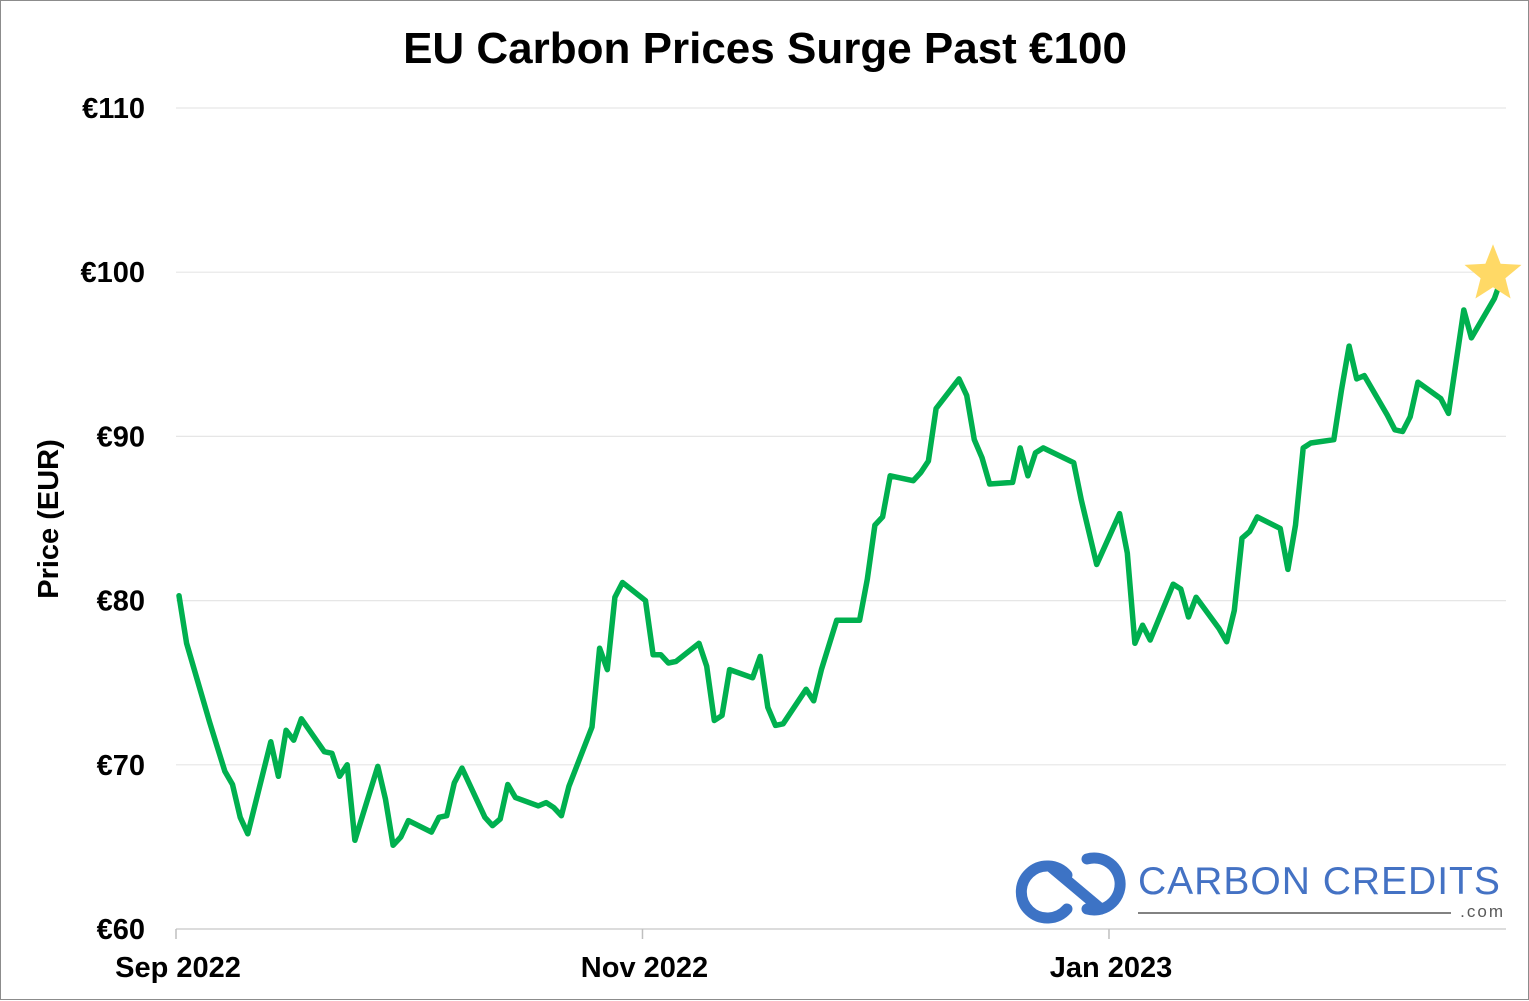 The width and height of the screenshot is (1529, 1001). Describe the element at coordinates (121, 437) in the screenshot. I see `y-tick-label: €90` at that location.